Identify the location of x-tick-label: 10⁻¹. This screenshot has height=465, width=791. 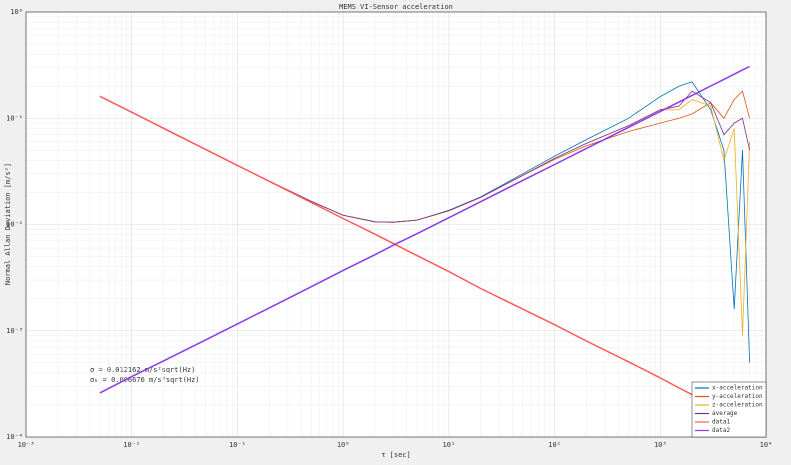
(237, 445).